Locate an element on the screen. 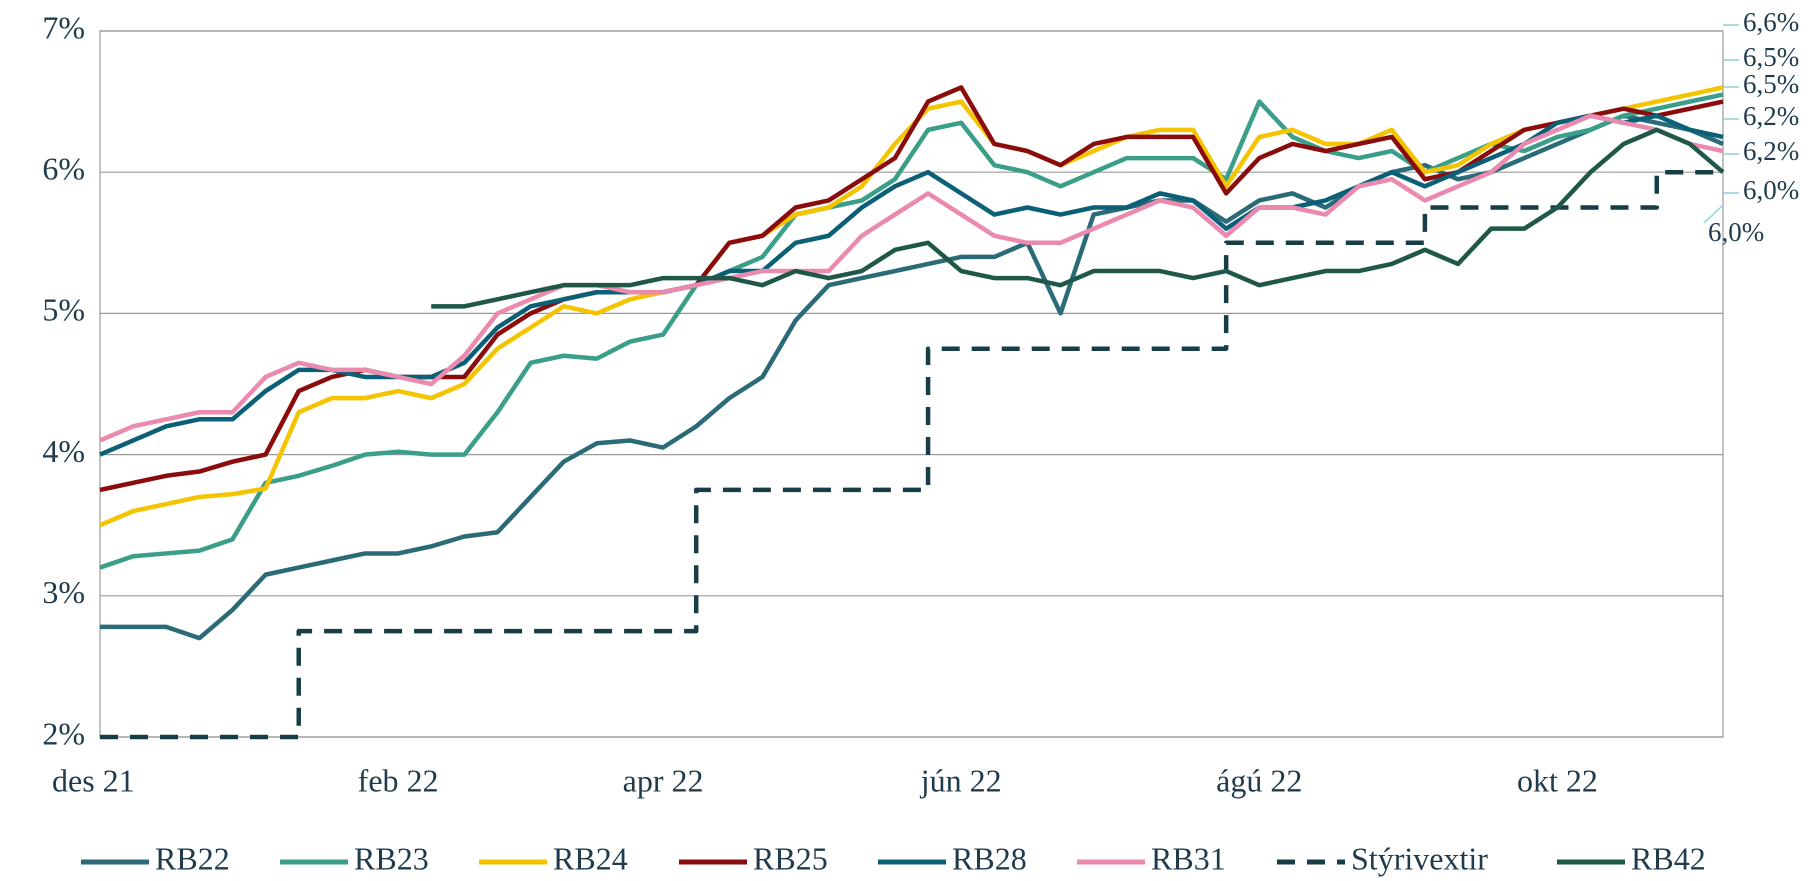 The image size is (1815, 881). y-tick-label: 6% is located at coordinates (63, 169).